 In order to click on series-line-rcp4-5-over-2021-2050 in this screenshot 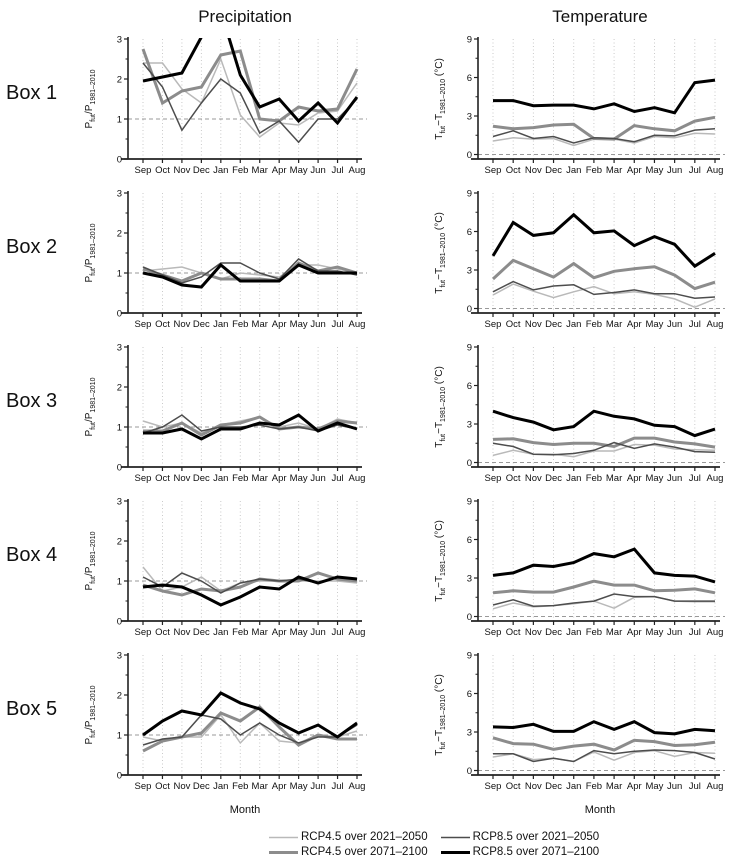, I will do `click(603, 602)`.